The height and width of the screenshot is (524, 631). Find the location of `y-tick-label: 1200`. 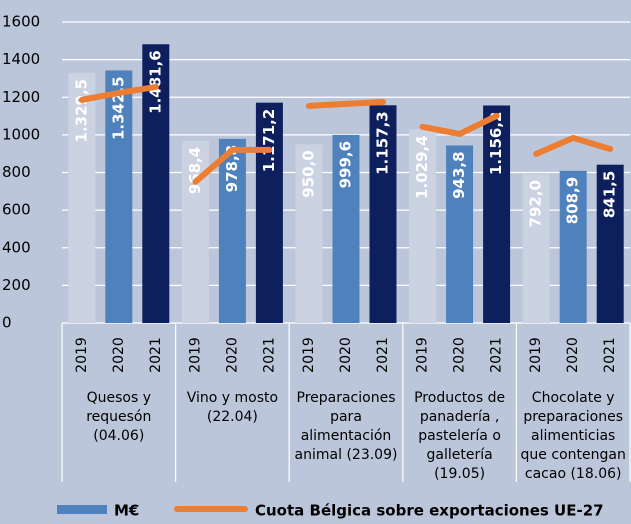

y-tick-label: 1200 is located at coordinates (21, 97).